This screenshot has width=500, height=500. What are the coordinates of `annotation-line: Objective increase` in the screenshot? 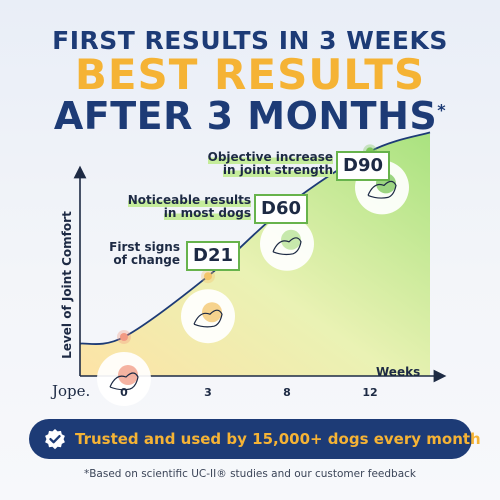 It's located at (270, 157).